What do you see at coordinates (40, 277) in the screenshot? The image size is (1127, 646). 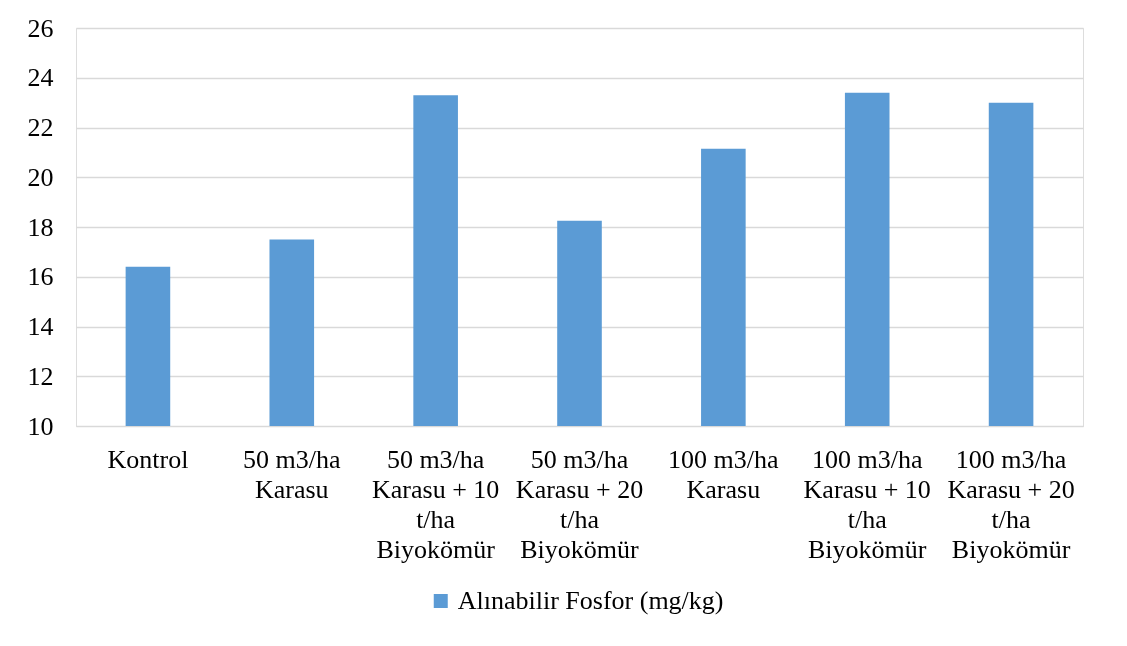 I see `y-tick-label: 16` at bounding box center [40, 277].